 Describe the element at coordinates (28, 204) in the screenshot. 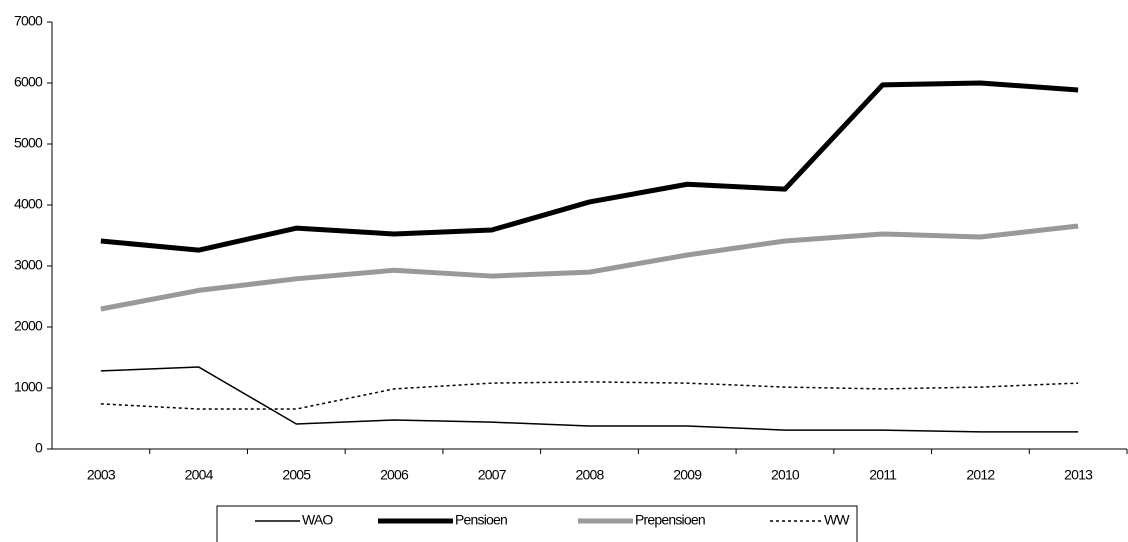

I see `y-tick-label: 4000` at that location.